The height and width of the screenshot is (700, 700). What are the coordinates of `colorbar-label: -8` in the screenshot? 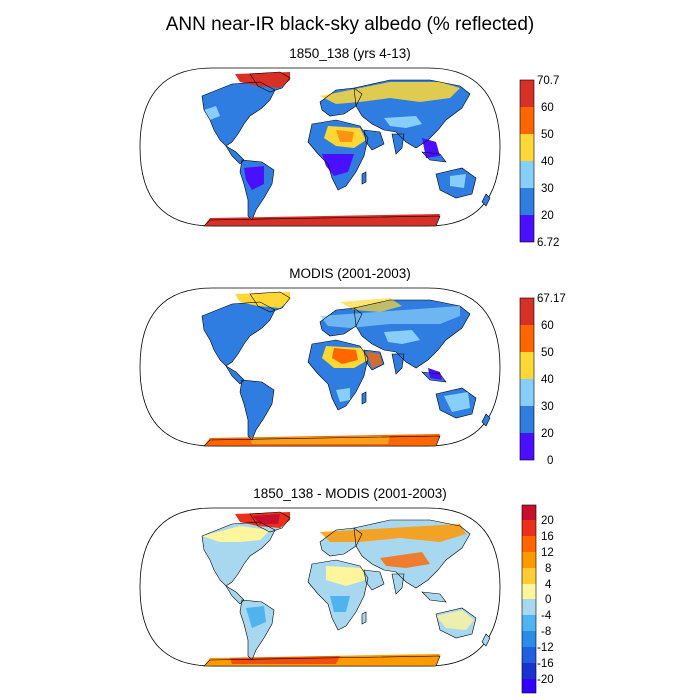 It's located at (546, 632).